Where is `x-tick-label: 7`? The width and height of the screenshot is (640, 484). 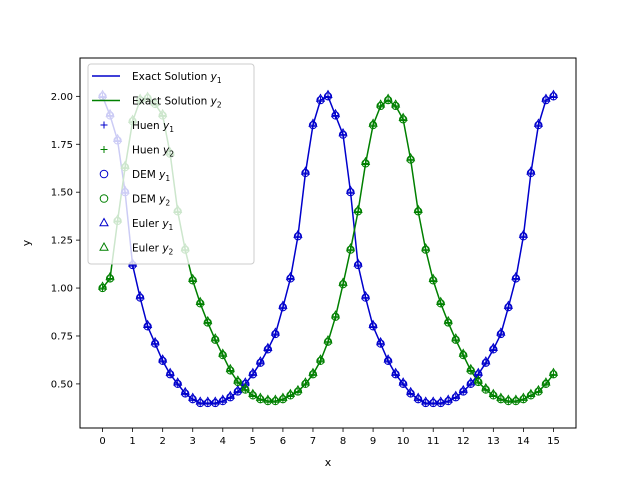 x-tick-label: 7 is located at coordinates (313, 441).